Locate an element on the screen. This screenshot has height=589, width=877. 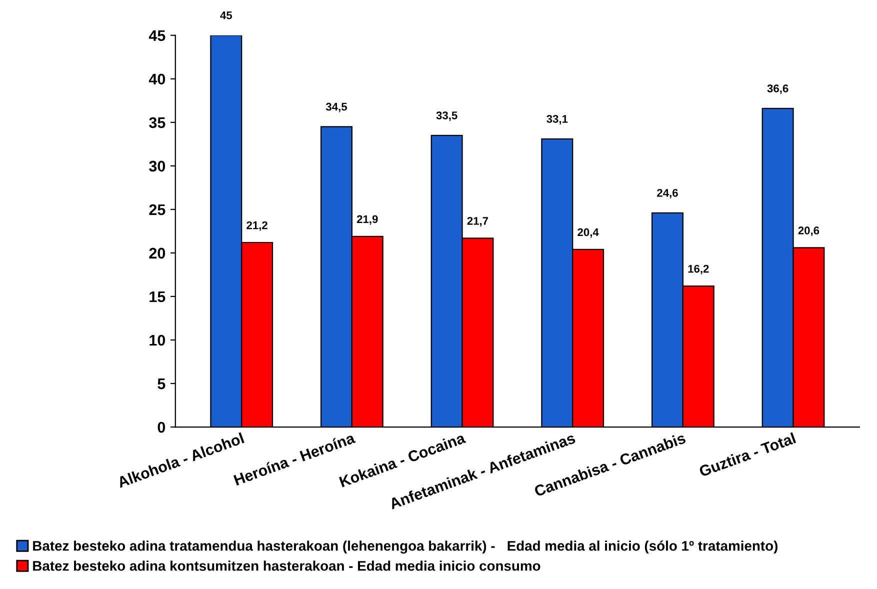
legend-label: Batez besteko adina tratamendua hasterakoan (lehenengoa bakarrik) - Edad media al inicio (sólo 1º tratamiento) is located at coordinates (405, 547).